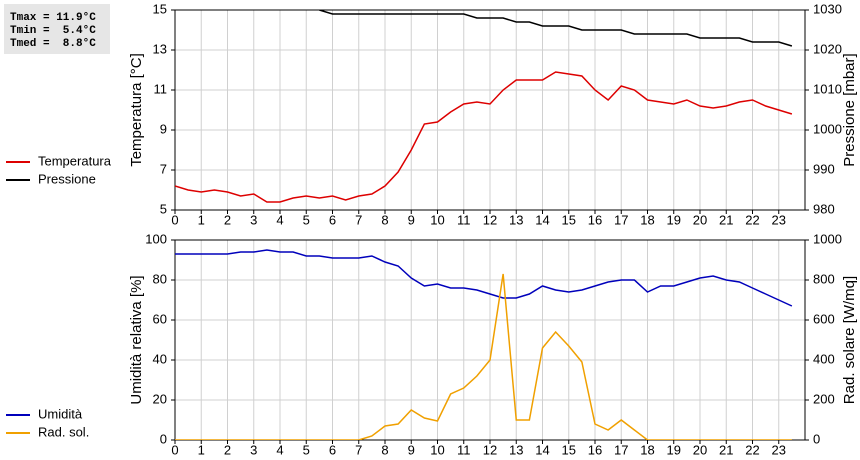 Image resolution: width=860 pixels, height=460 pixels. Describe the element at coordinates (163, 168) in the screenshot. I see `y-tick-label: 7` at that location.